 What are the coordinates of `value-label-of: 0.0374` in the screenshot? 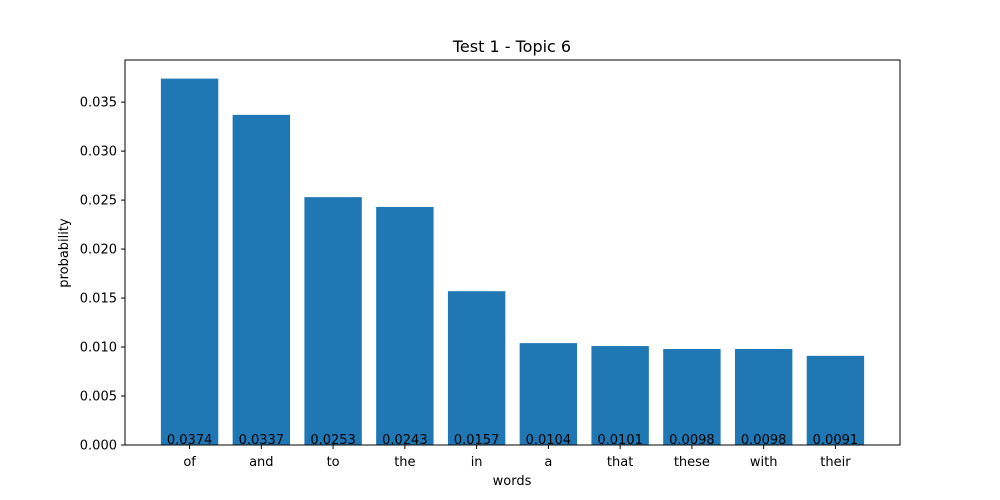 It's located at (190, 440).